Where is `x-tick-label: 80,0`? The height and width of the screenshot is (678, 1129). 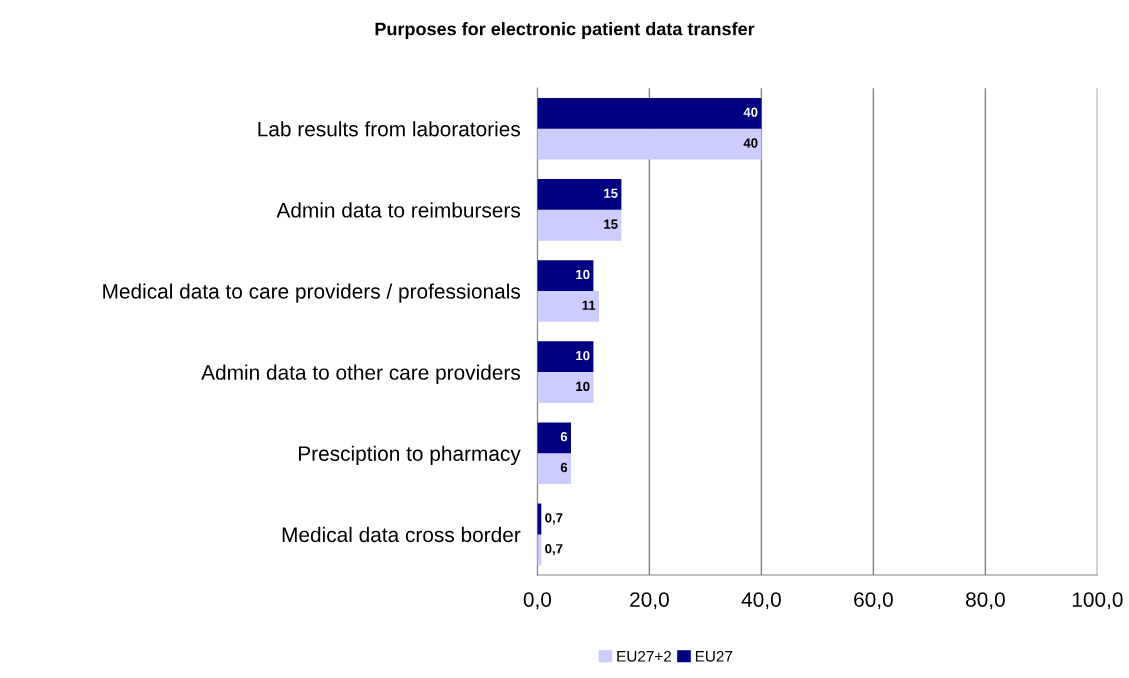 x-tick-label: 80,0 is located at coordinates (985, 601).